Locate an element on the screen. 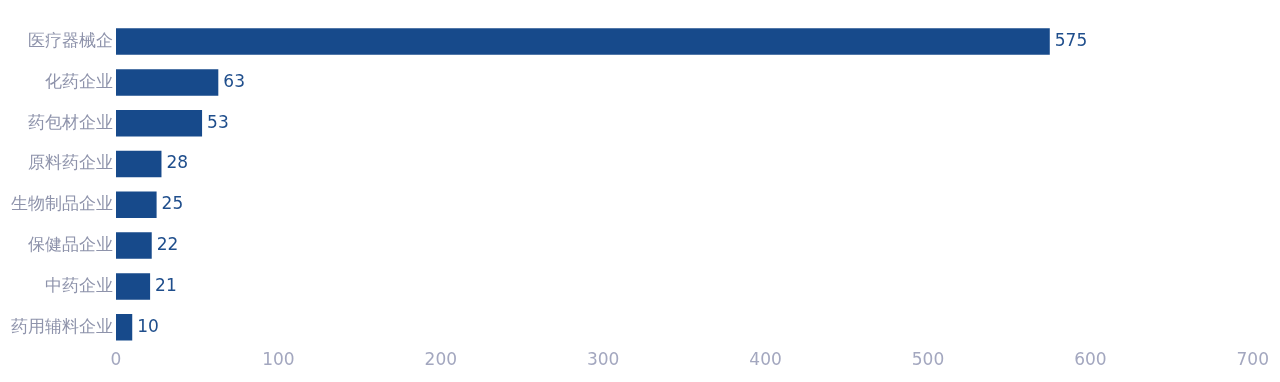 The height and width of the screenshot is (382, 1280). x-tick-label: 200 is located at coordinates (441, 359).